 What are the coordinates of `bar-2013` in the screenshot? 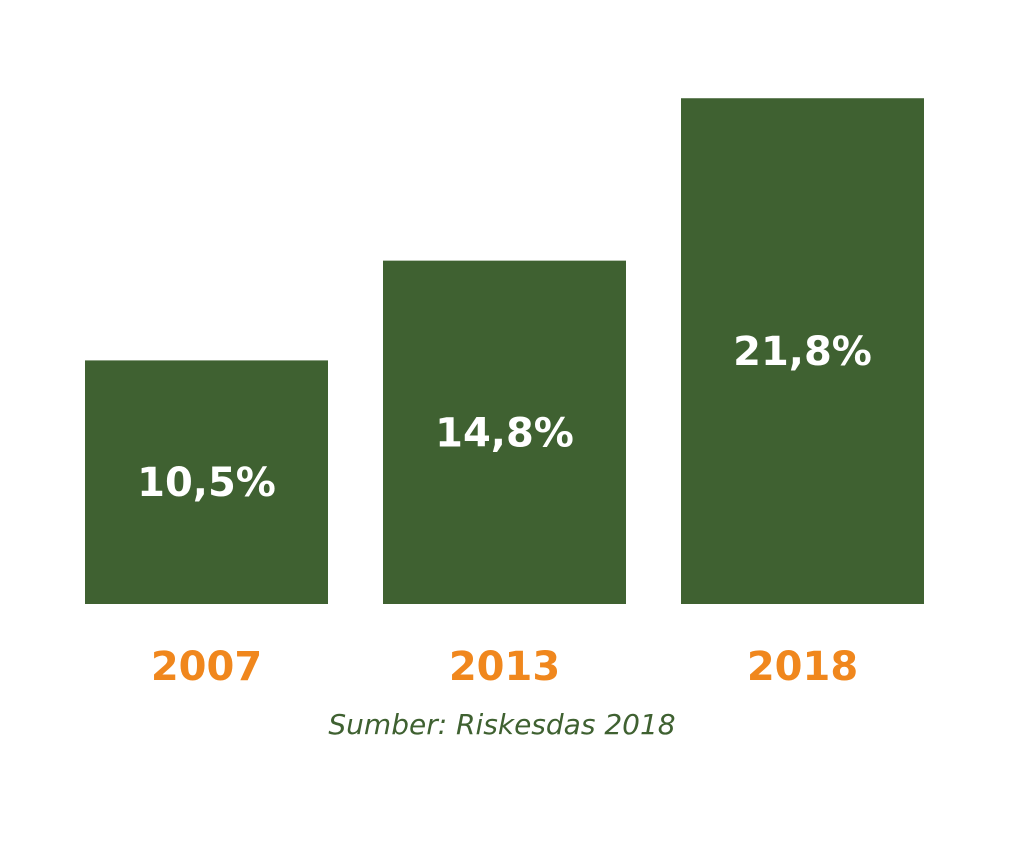 It's located at (504, 432).